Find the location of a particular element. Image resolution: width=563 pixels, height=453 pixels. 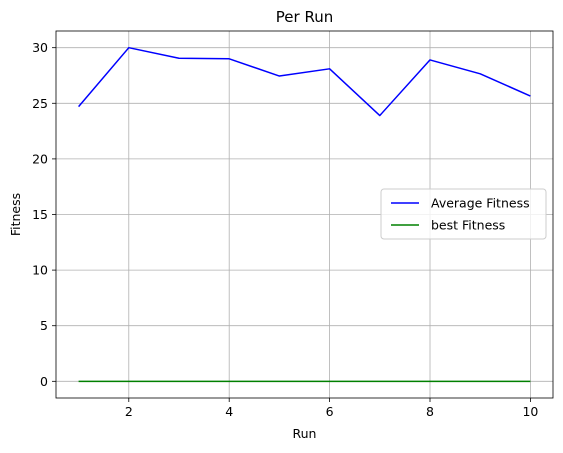

x-tick-label: 6 is located at coordinates (330, 411).